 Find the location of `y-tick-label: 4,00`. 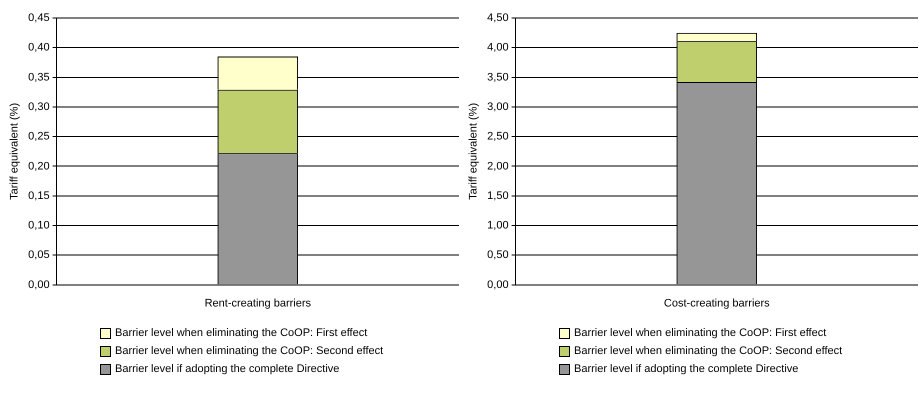

y-tick-label: 4,00 is located at coordinates (498, 48).